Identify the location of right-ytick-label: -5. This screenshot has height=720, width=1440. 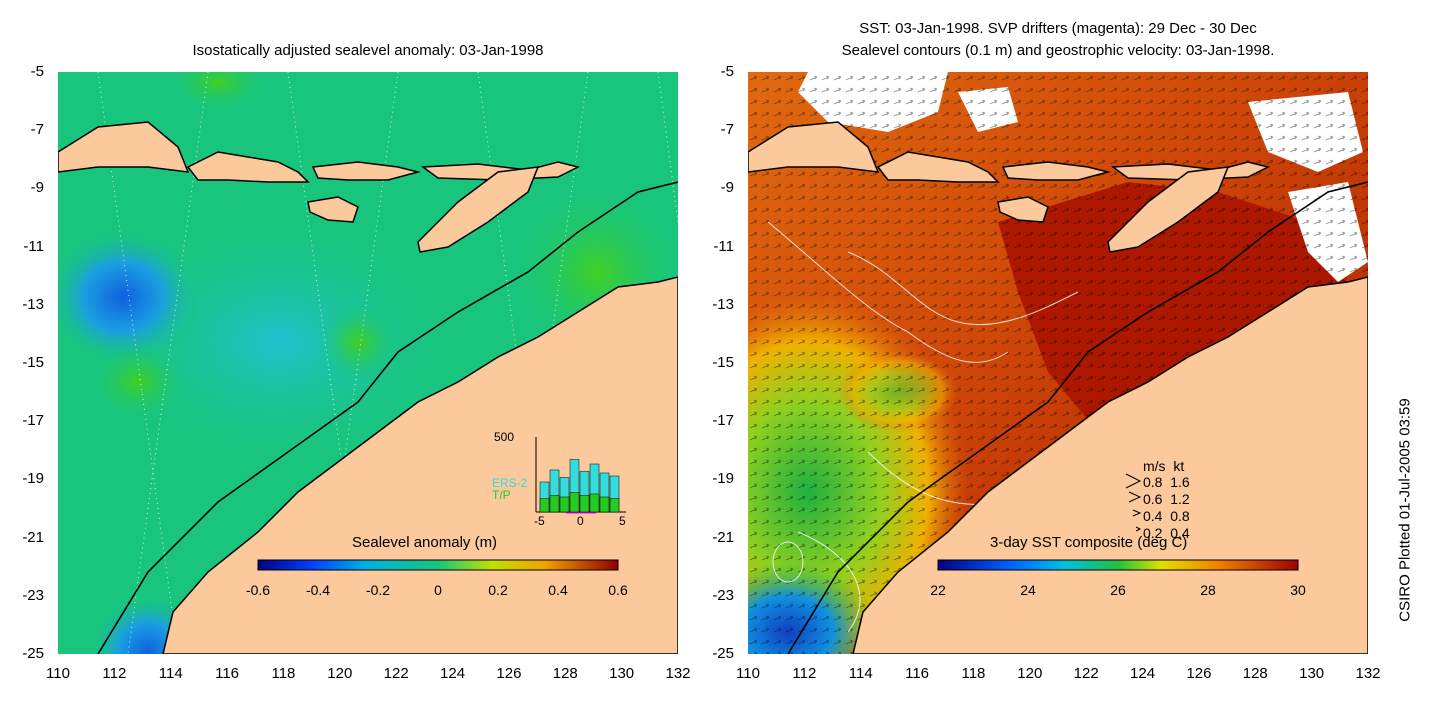
(727, 71).